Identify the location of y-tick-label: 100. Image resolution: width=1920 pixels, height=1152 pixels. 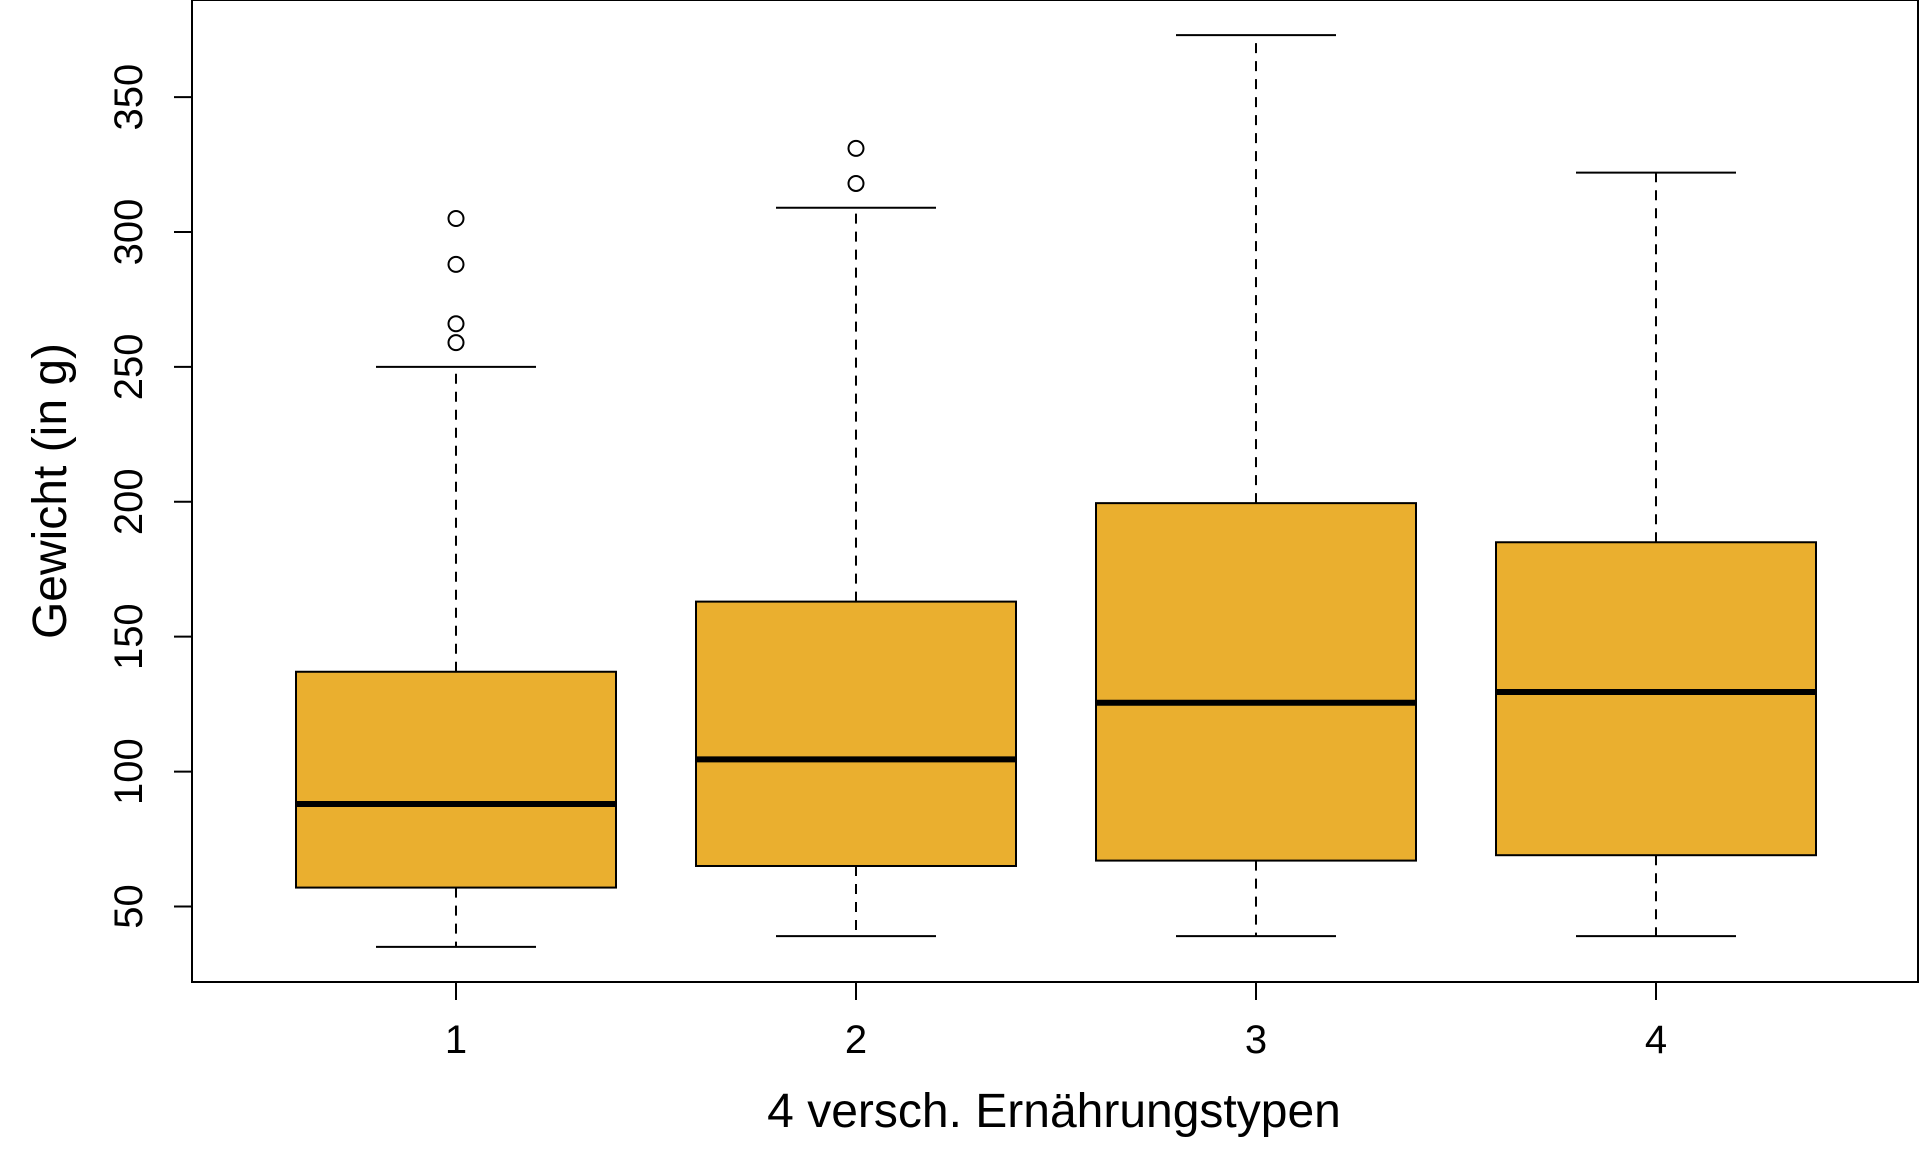
(129, 771).